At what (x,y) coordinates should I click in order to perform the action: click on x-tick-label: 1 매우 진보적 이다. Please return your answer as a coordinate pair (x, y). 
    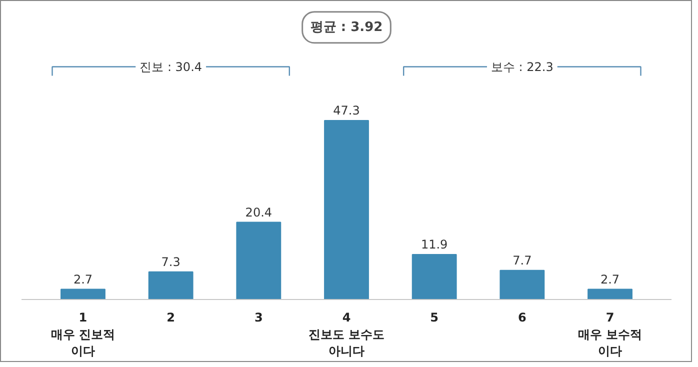
    Looking at the image, I should click on (83, 334).